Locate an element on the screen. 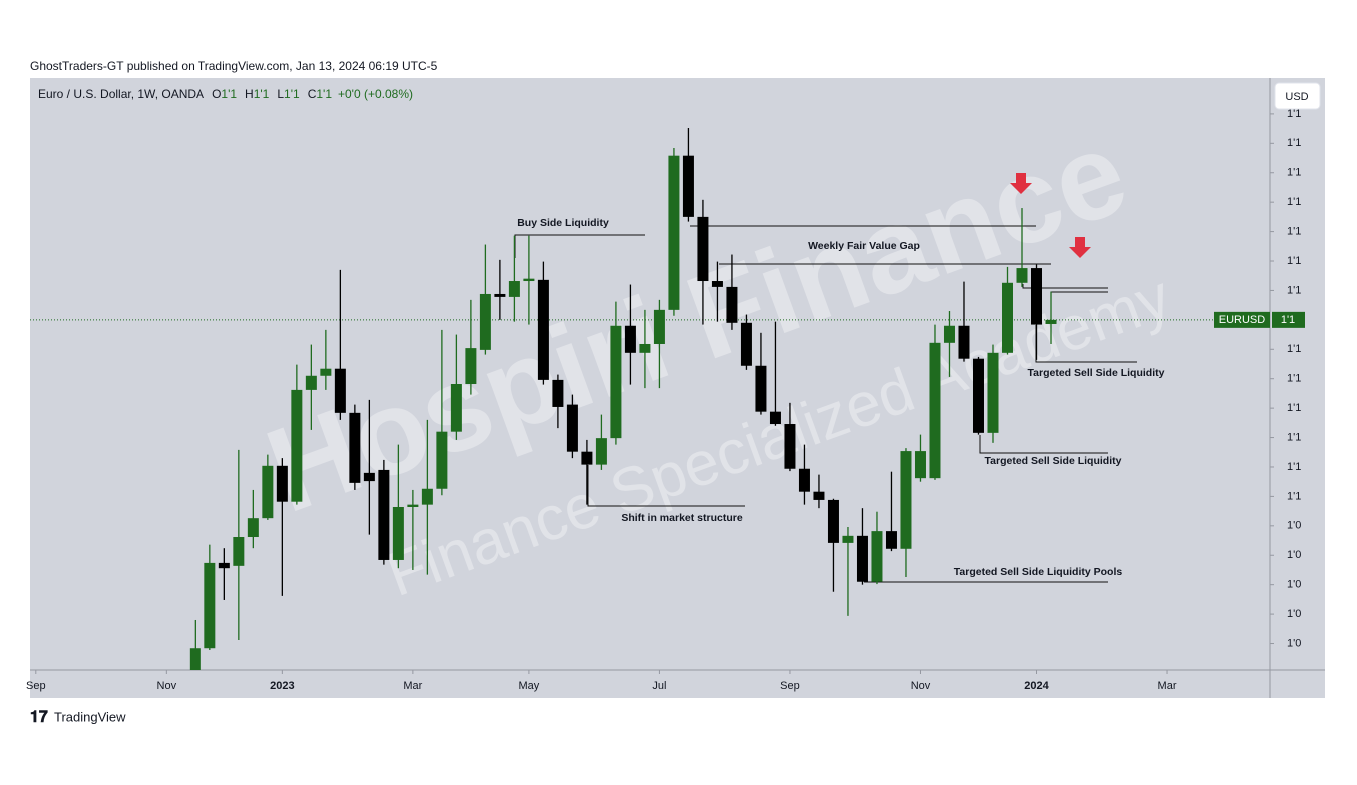 Image resolution: width=1357 pixels, height=785 pixels. down-arrow is located at coordinates (1021, 183).